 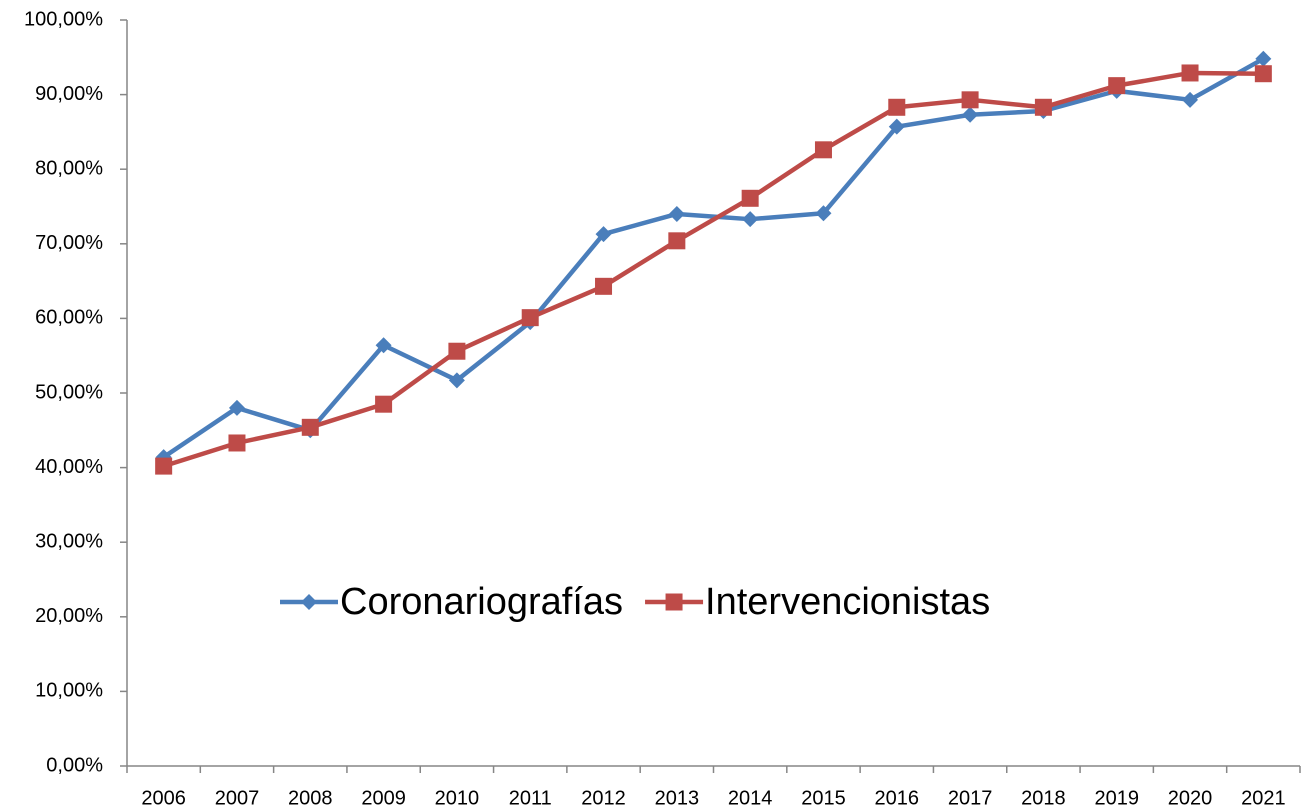 I want to click on y-tick-label: 20,00%, so click(x=69, y=616).